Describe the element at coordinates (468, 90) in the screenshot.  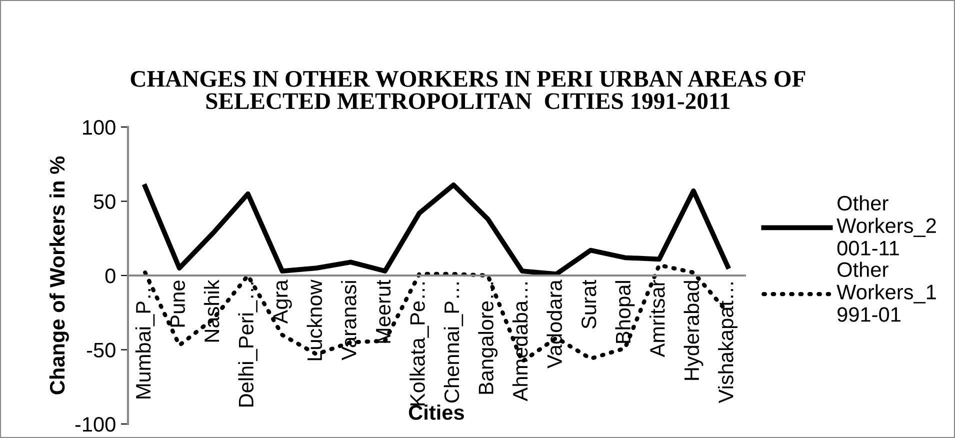
I see `chart-title: CHANGES IN OTHER WORKERS IN PERI URBAN AREAS OF SELECTED METROPOLITAN CITIES 1991-2011` at that location.